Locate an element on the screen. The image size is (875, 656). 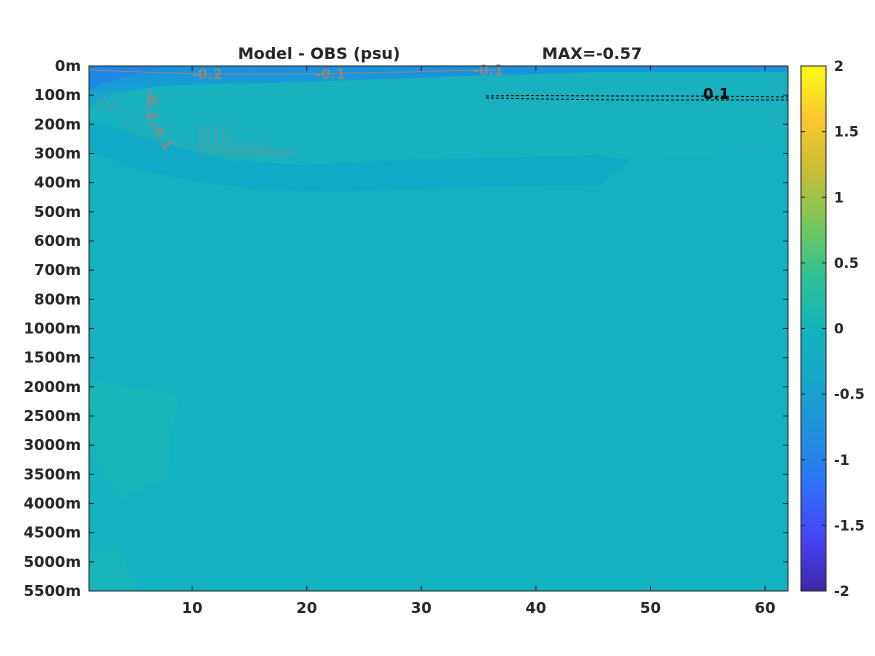
y-tick-label: 400m is located at coordinates (57, 183).